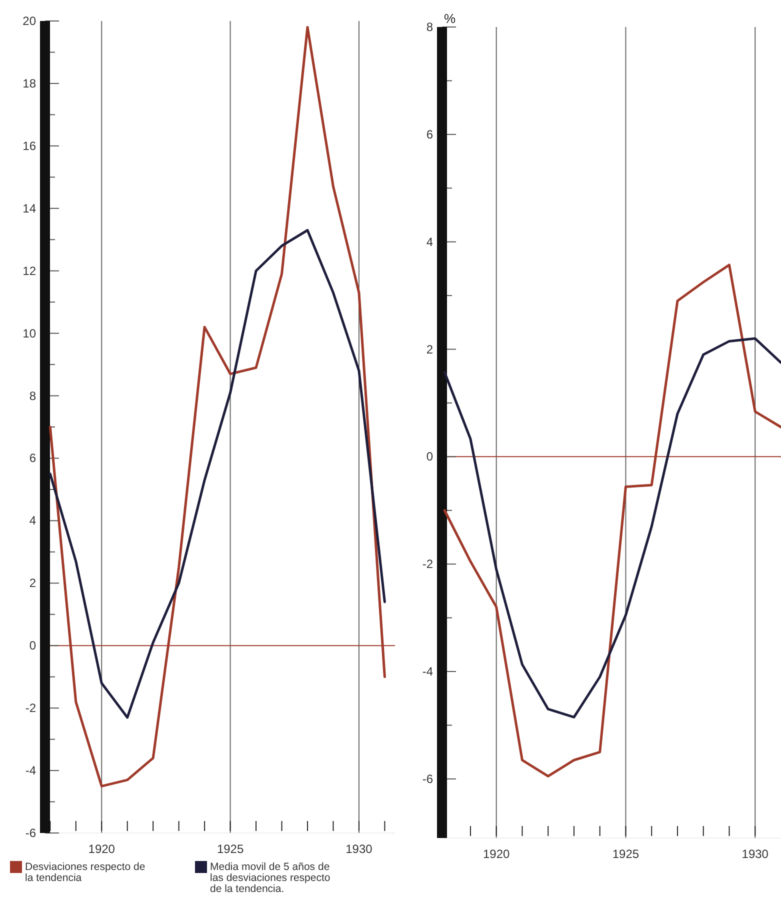 Image resolution: width=781 pixels, height=898 pixels. What do you see at coordinates (29, 333) in the screenshot?
I see `y-tick-label: 10` at bounding box center [29, 333].